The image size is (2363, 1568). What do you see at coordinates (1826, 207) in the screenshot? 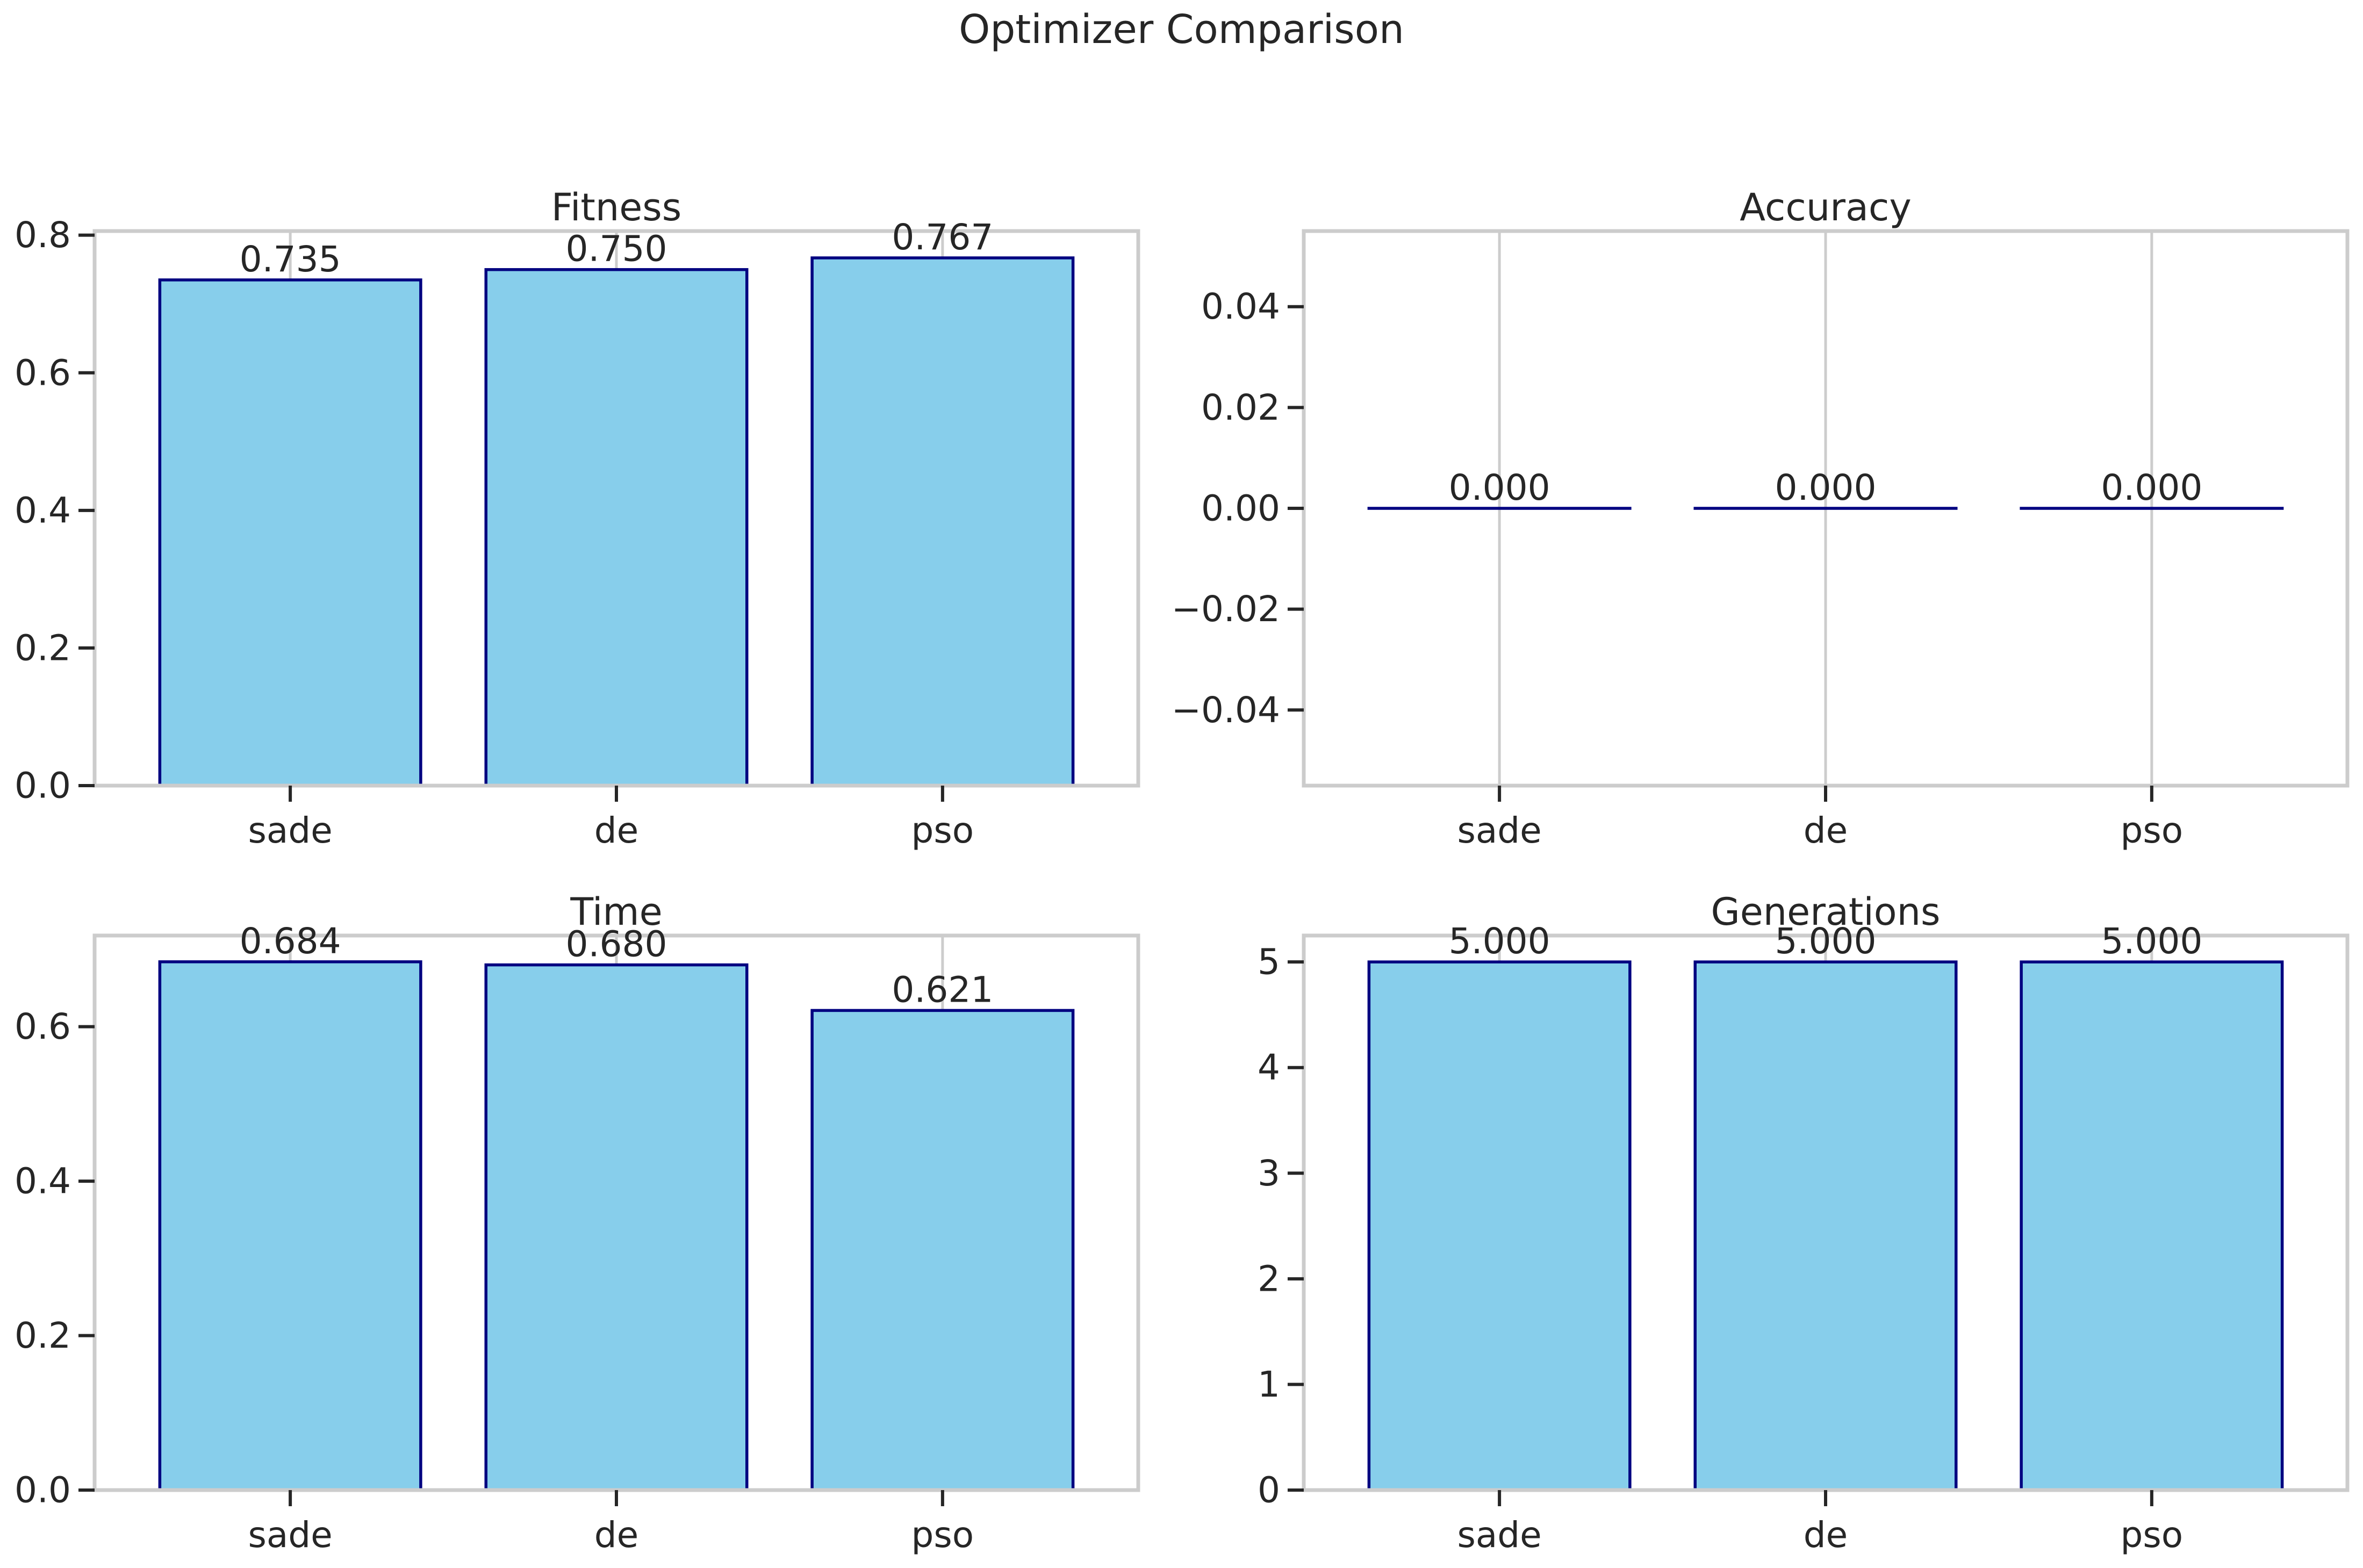
I see `subplot-title: Accuracy` at bounding box center [1826, 207].